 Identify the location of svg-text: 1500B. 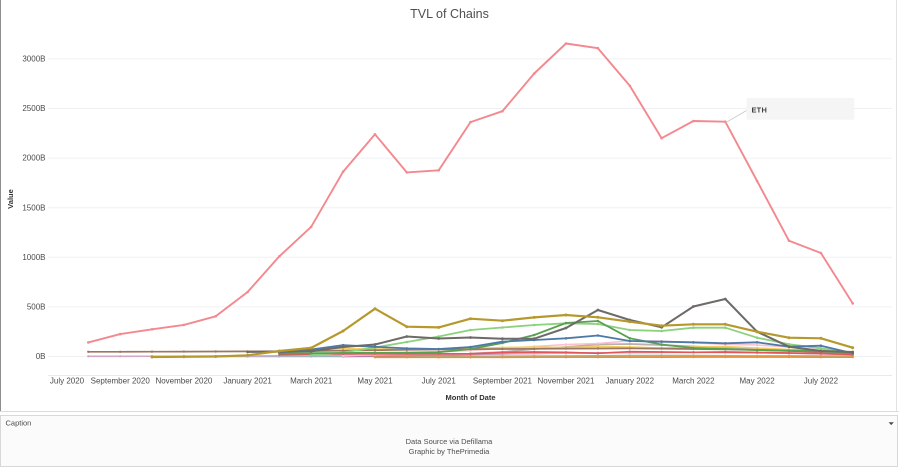
(33, 207).